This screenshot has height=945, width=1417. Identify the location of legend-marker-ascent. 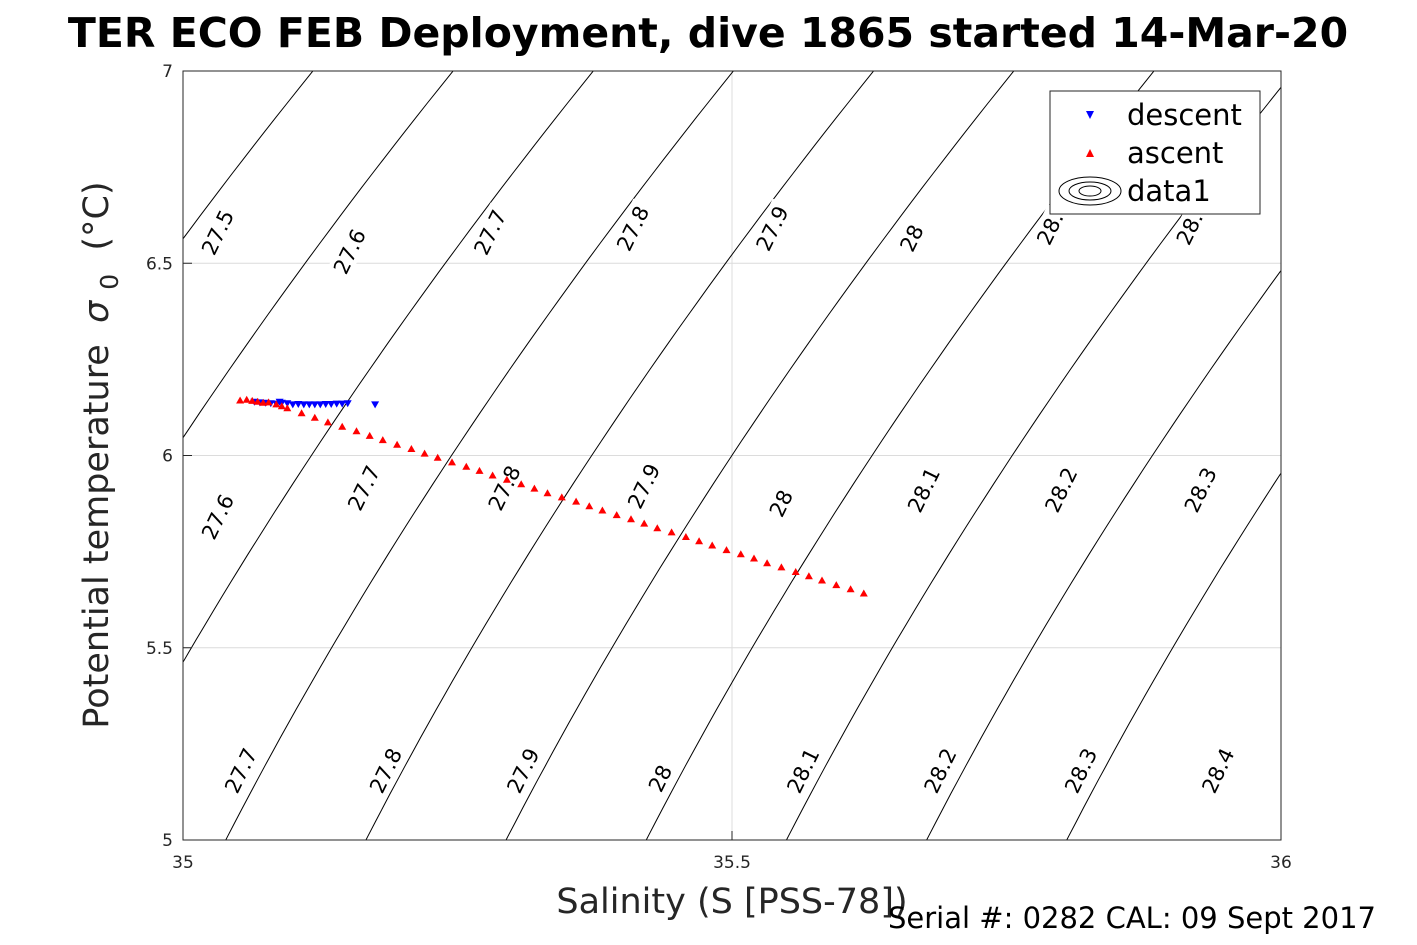
(1090, 153).